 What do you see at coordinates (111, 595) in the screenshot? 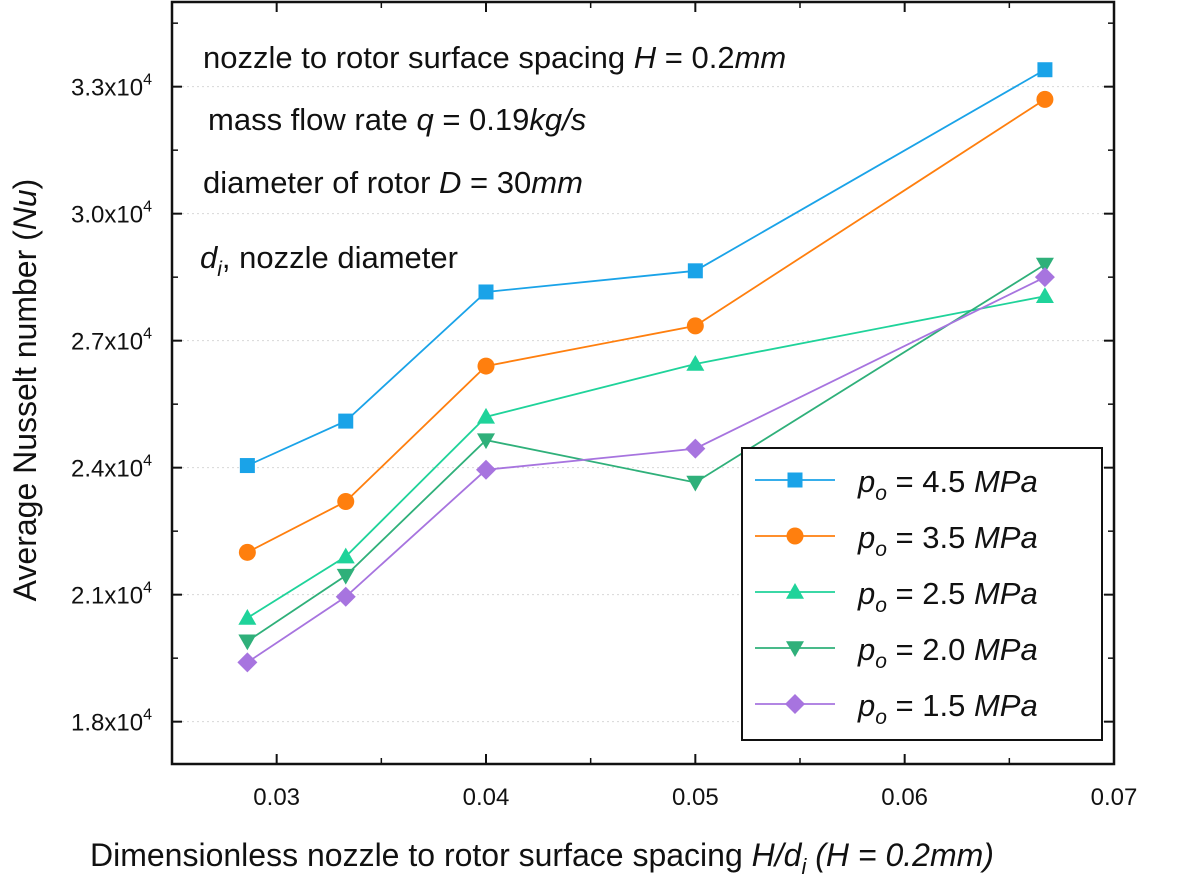
I see `y-tick-label: 2.1x10⁴` at bounding box center [111, 595].